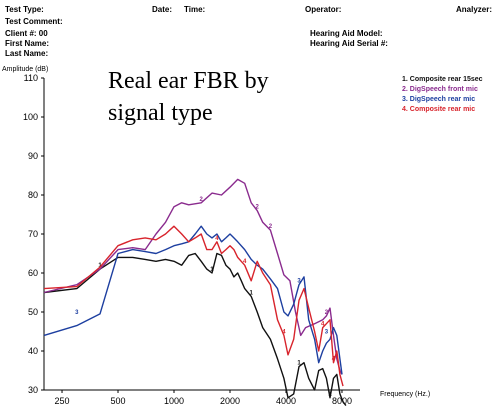 The width and height of the screenshot is (500, 418). I want to click on header-date: Date:, so click(162, 9).